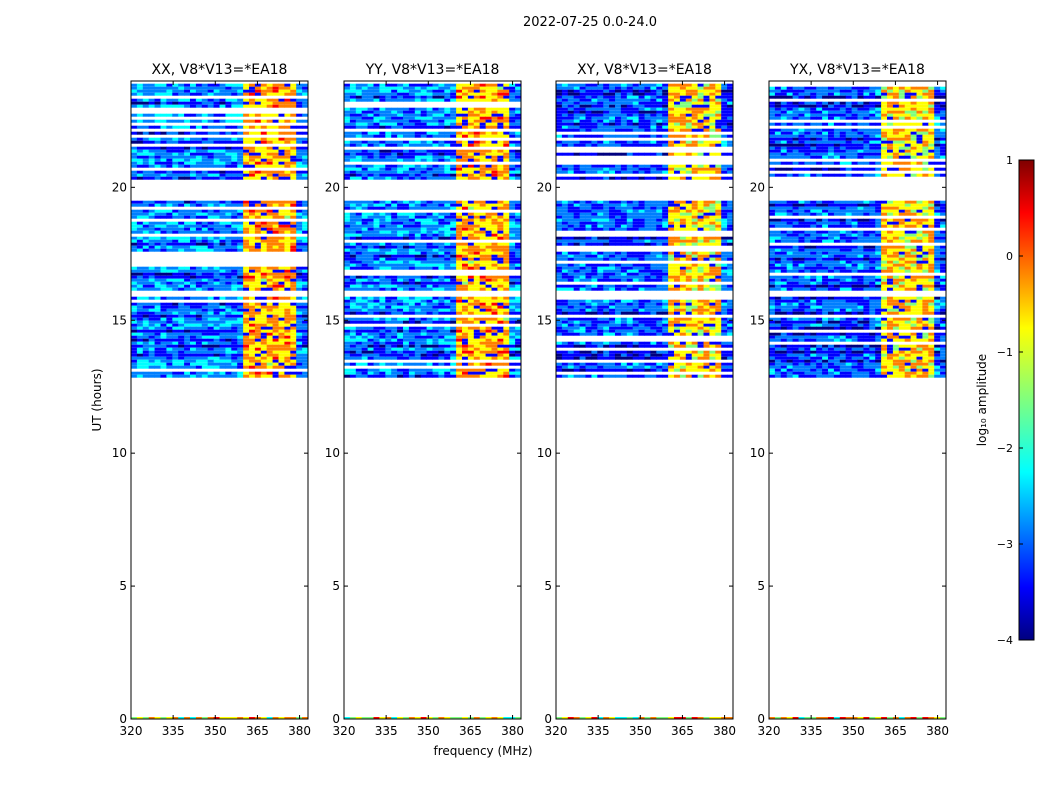  I want to click on panel-title: XY, V8*V13=*EA18, so click(644, 70).